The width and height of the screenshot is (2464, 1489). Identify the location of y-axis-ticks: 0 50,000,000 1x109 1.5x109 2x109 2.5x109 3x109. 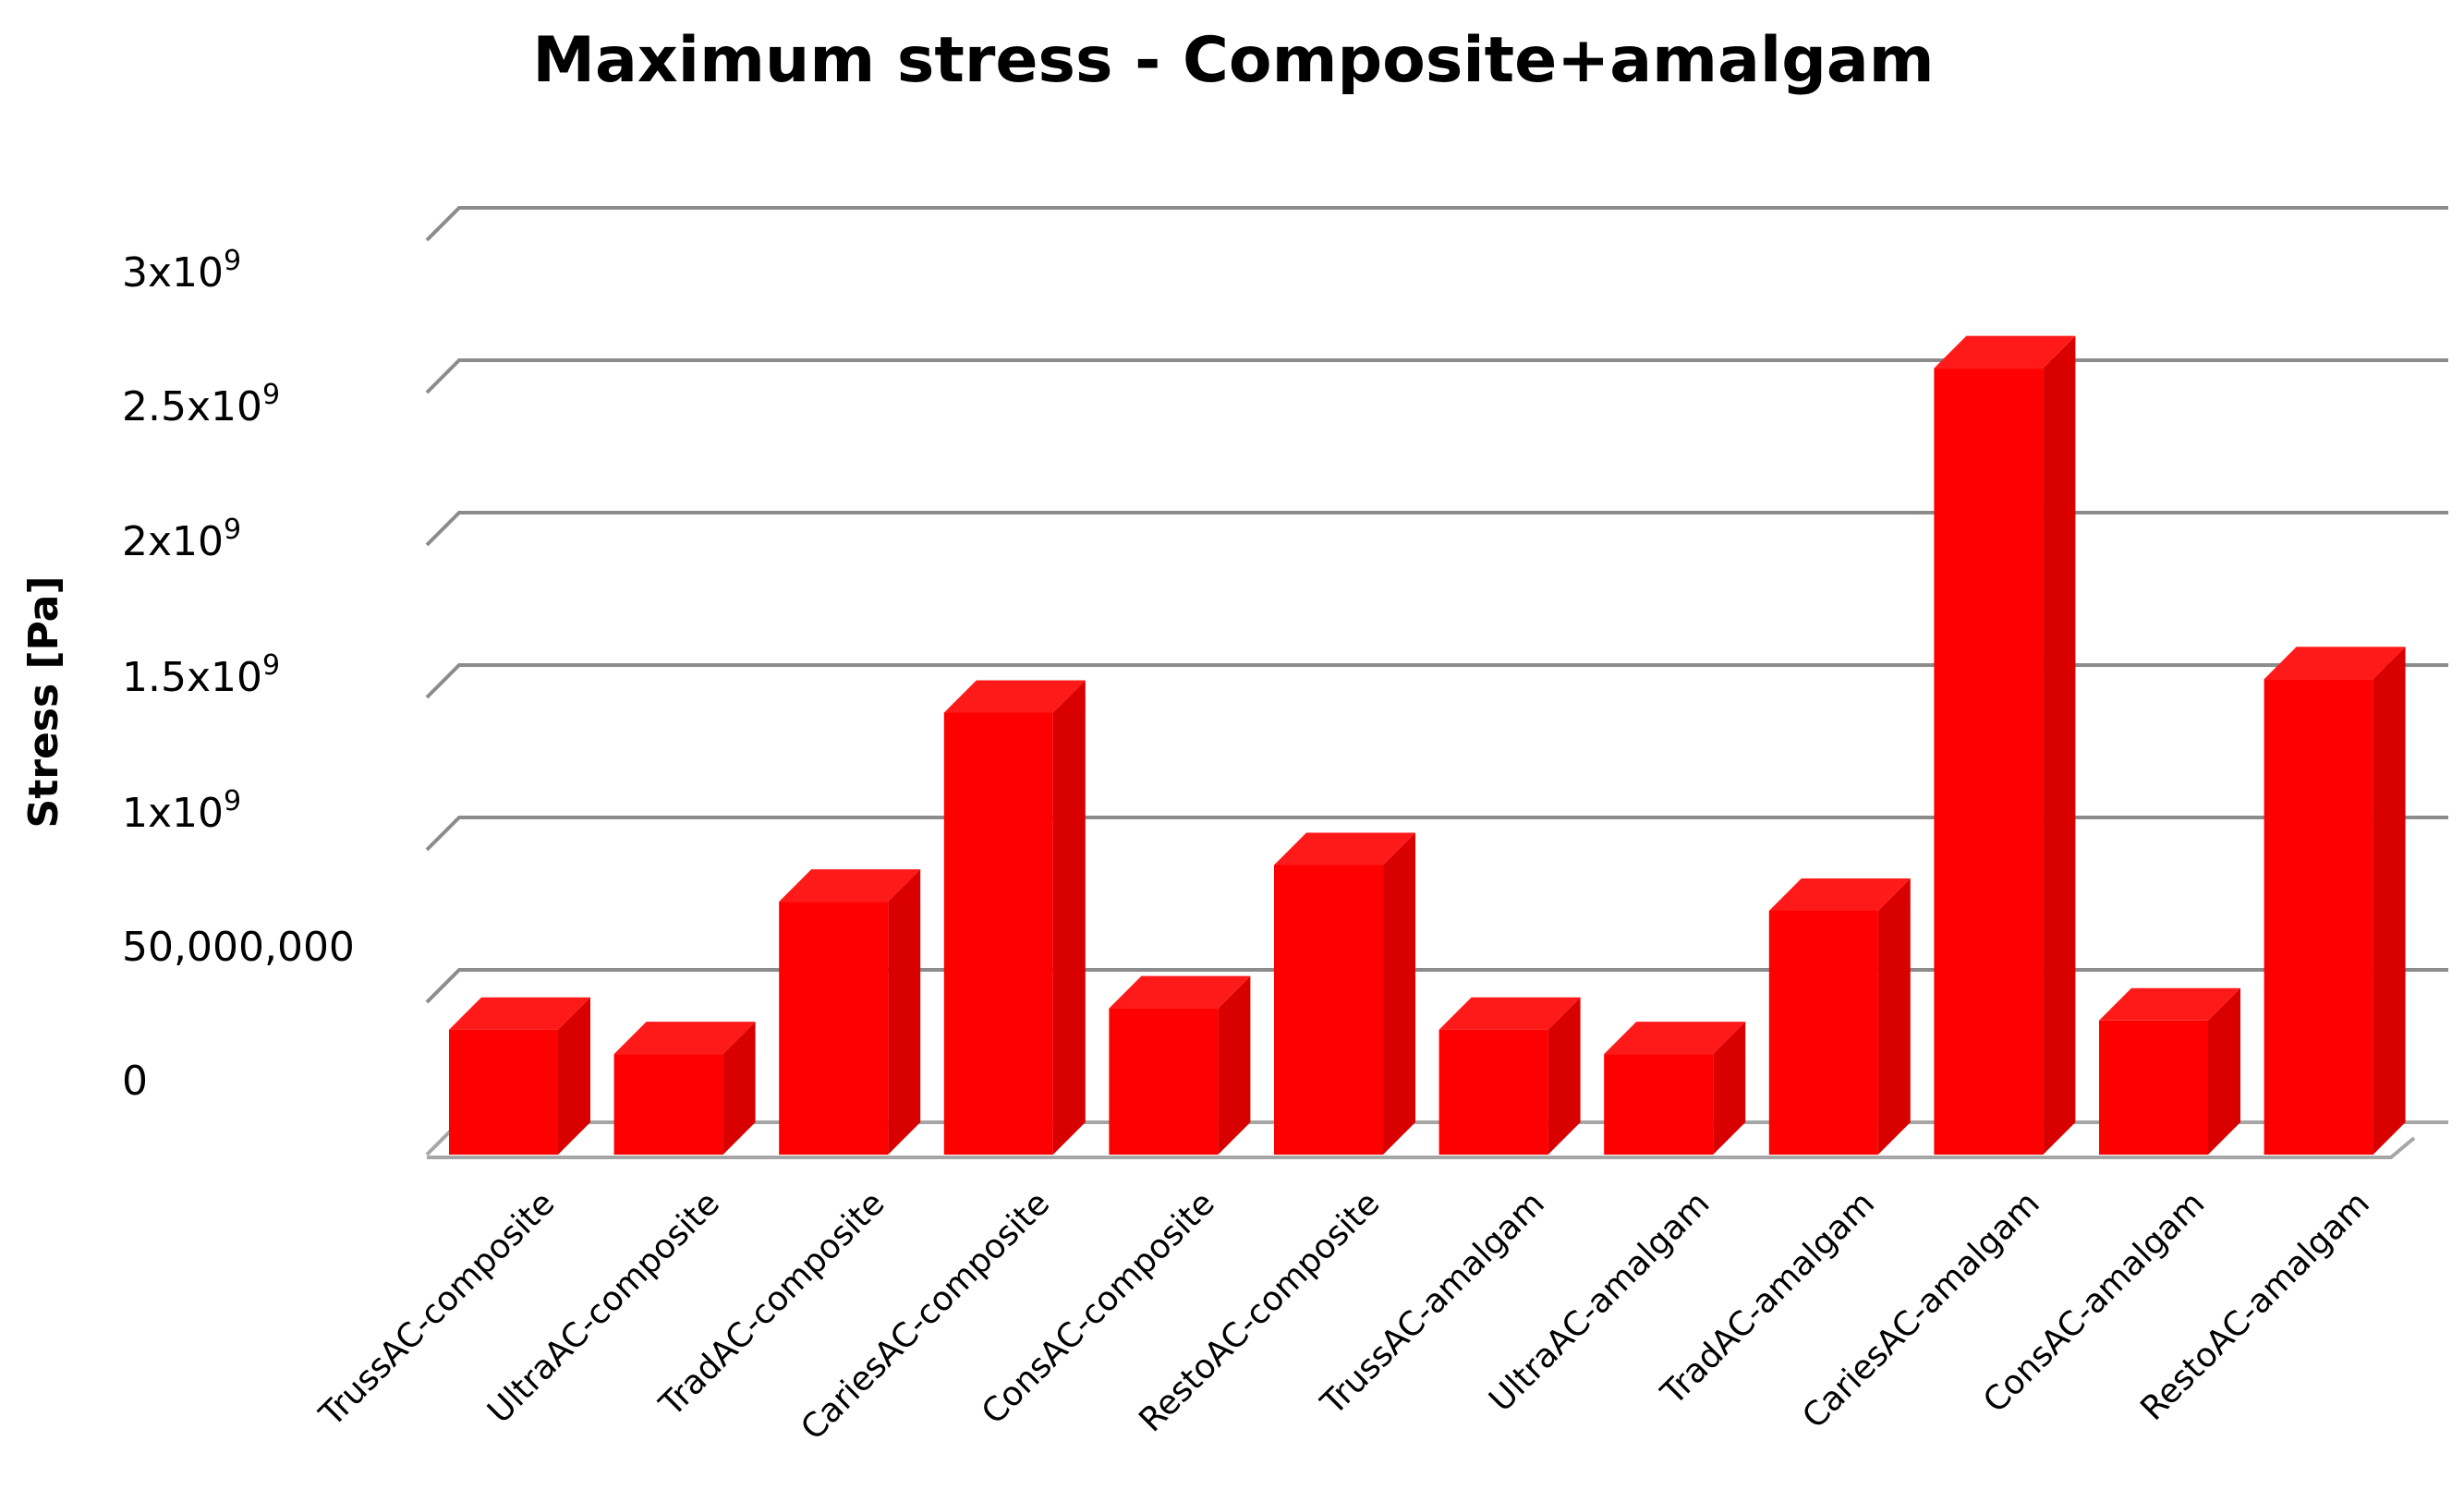
(238, 675).